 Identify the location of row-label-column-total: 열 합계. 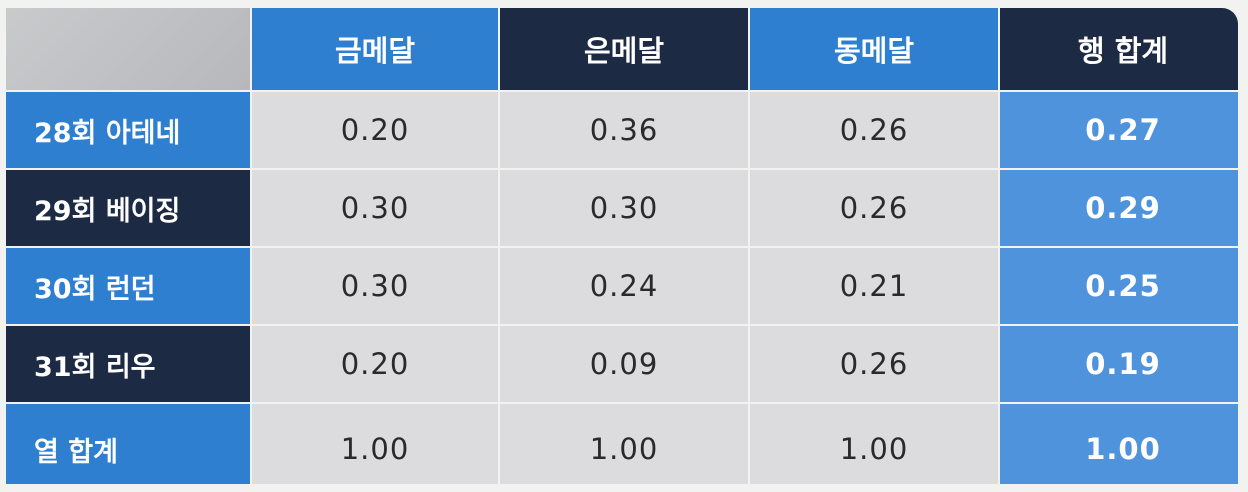
(128, 444).